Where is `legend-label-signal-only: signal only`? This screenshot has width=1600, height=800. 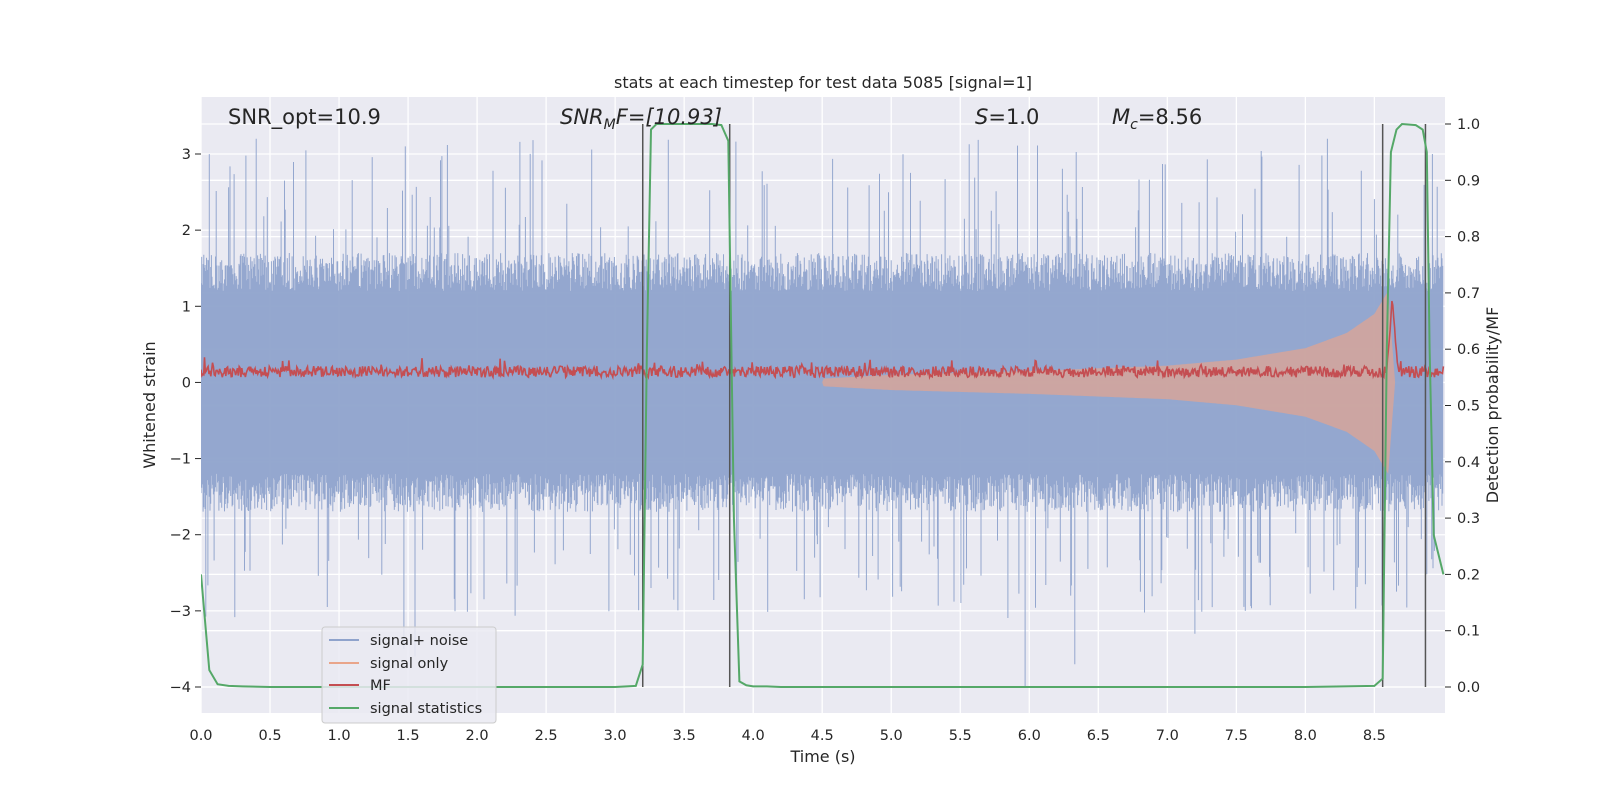 legend-label-signal-only: signal only is located at coordinates (409, 664).